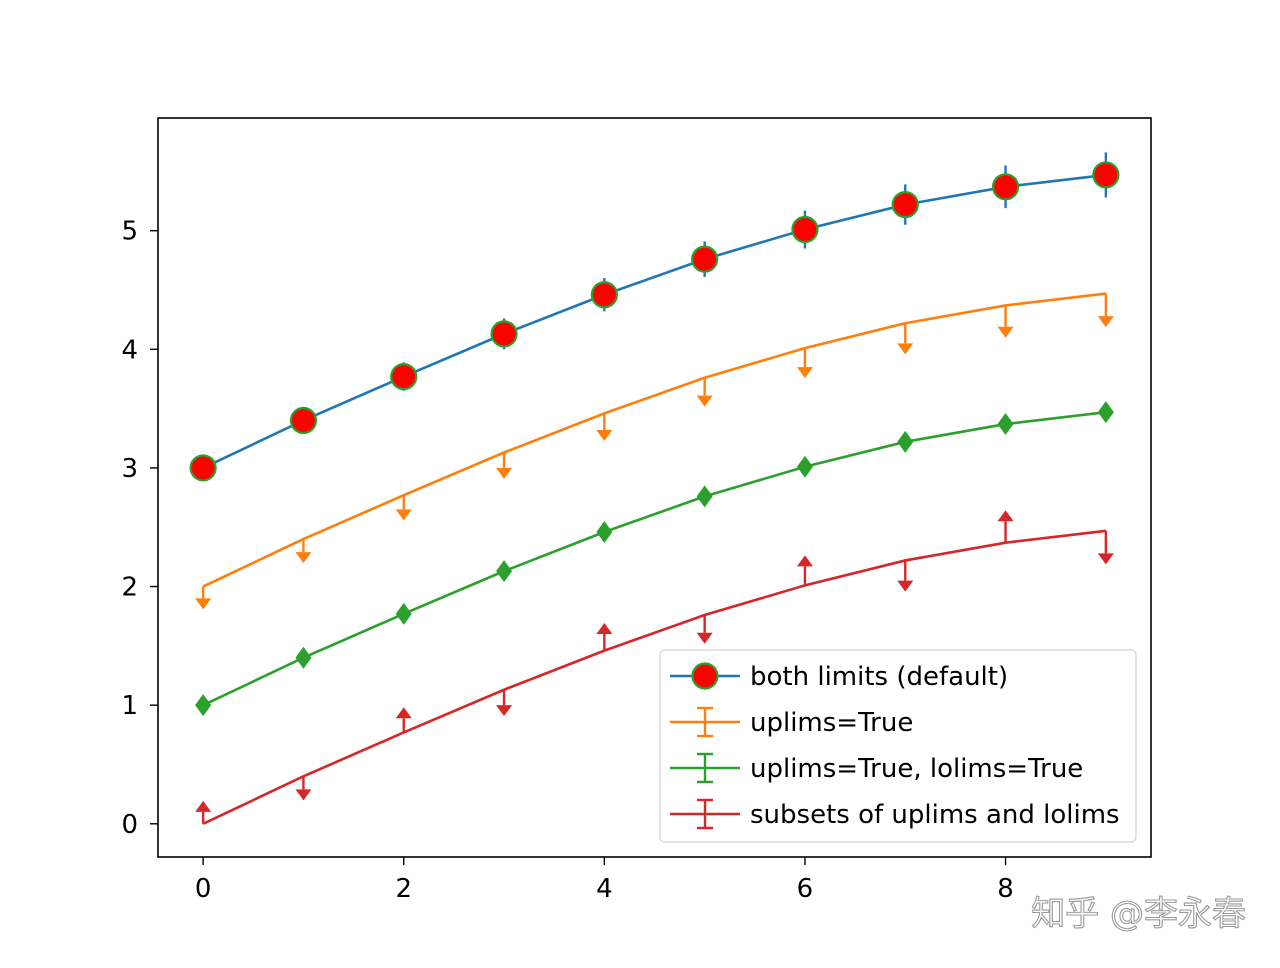 The width and height of the screenshot is (1280, 968). What do you see at coordinates (129, 825) in the screenshot?
I see `y-tick-label: 0` at bounding box center [129, 825].